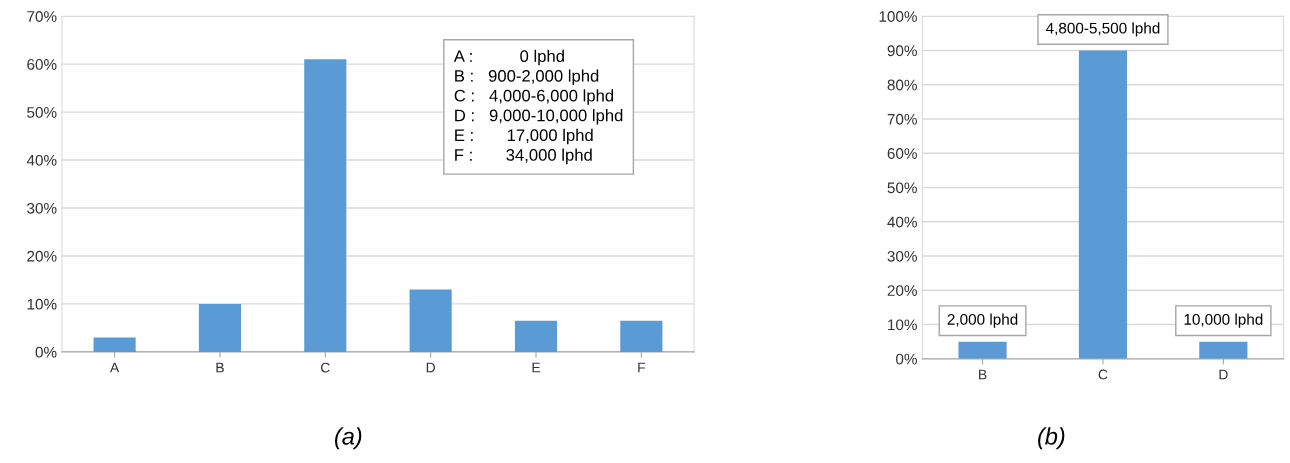 The height and width of the screenshot is (463, 1290). I want to click on text: (a), so click(348, 438).